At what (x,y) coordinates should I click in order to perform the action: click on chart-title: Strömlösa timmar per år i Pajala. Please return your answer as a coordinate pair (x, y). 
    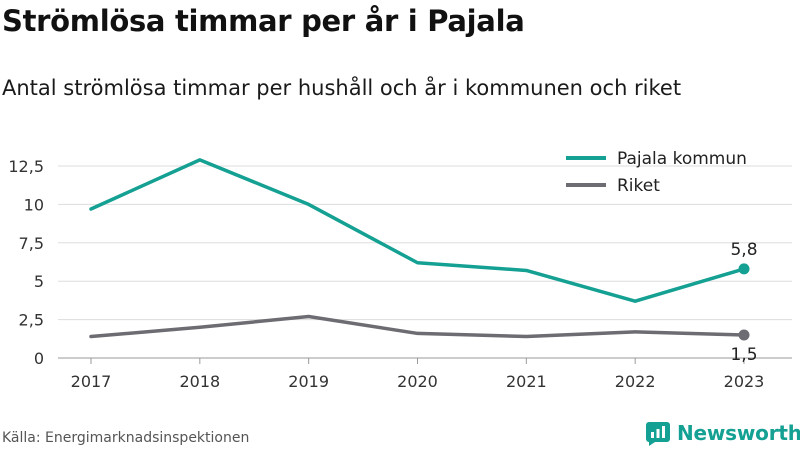
    Looking at the image, I should click on (263, 21).